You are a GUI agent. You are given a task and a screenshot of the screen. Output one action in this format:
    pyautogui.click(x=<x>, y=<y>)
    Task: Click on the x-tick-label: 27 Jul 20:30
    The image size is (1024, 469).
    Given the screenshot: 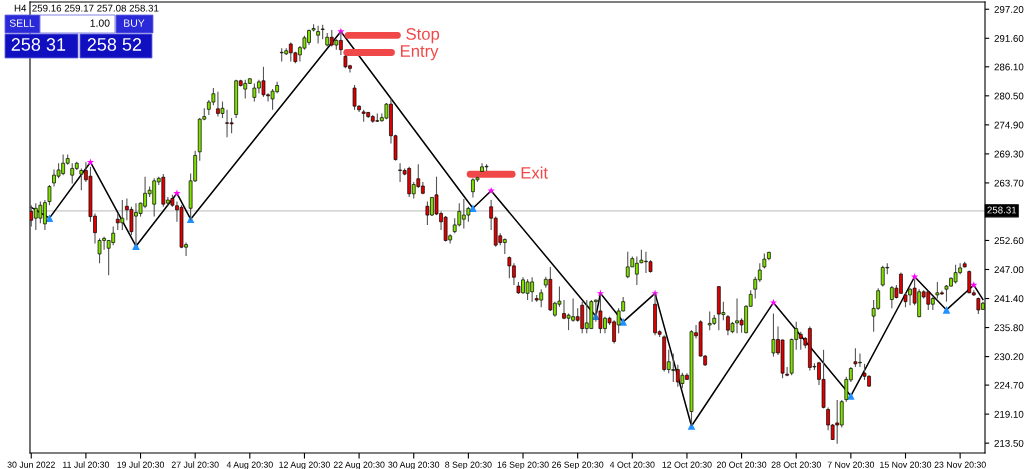 What is the action you would take?
    pyautogui.click(x=195, y=464)
    